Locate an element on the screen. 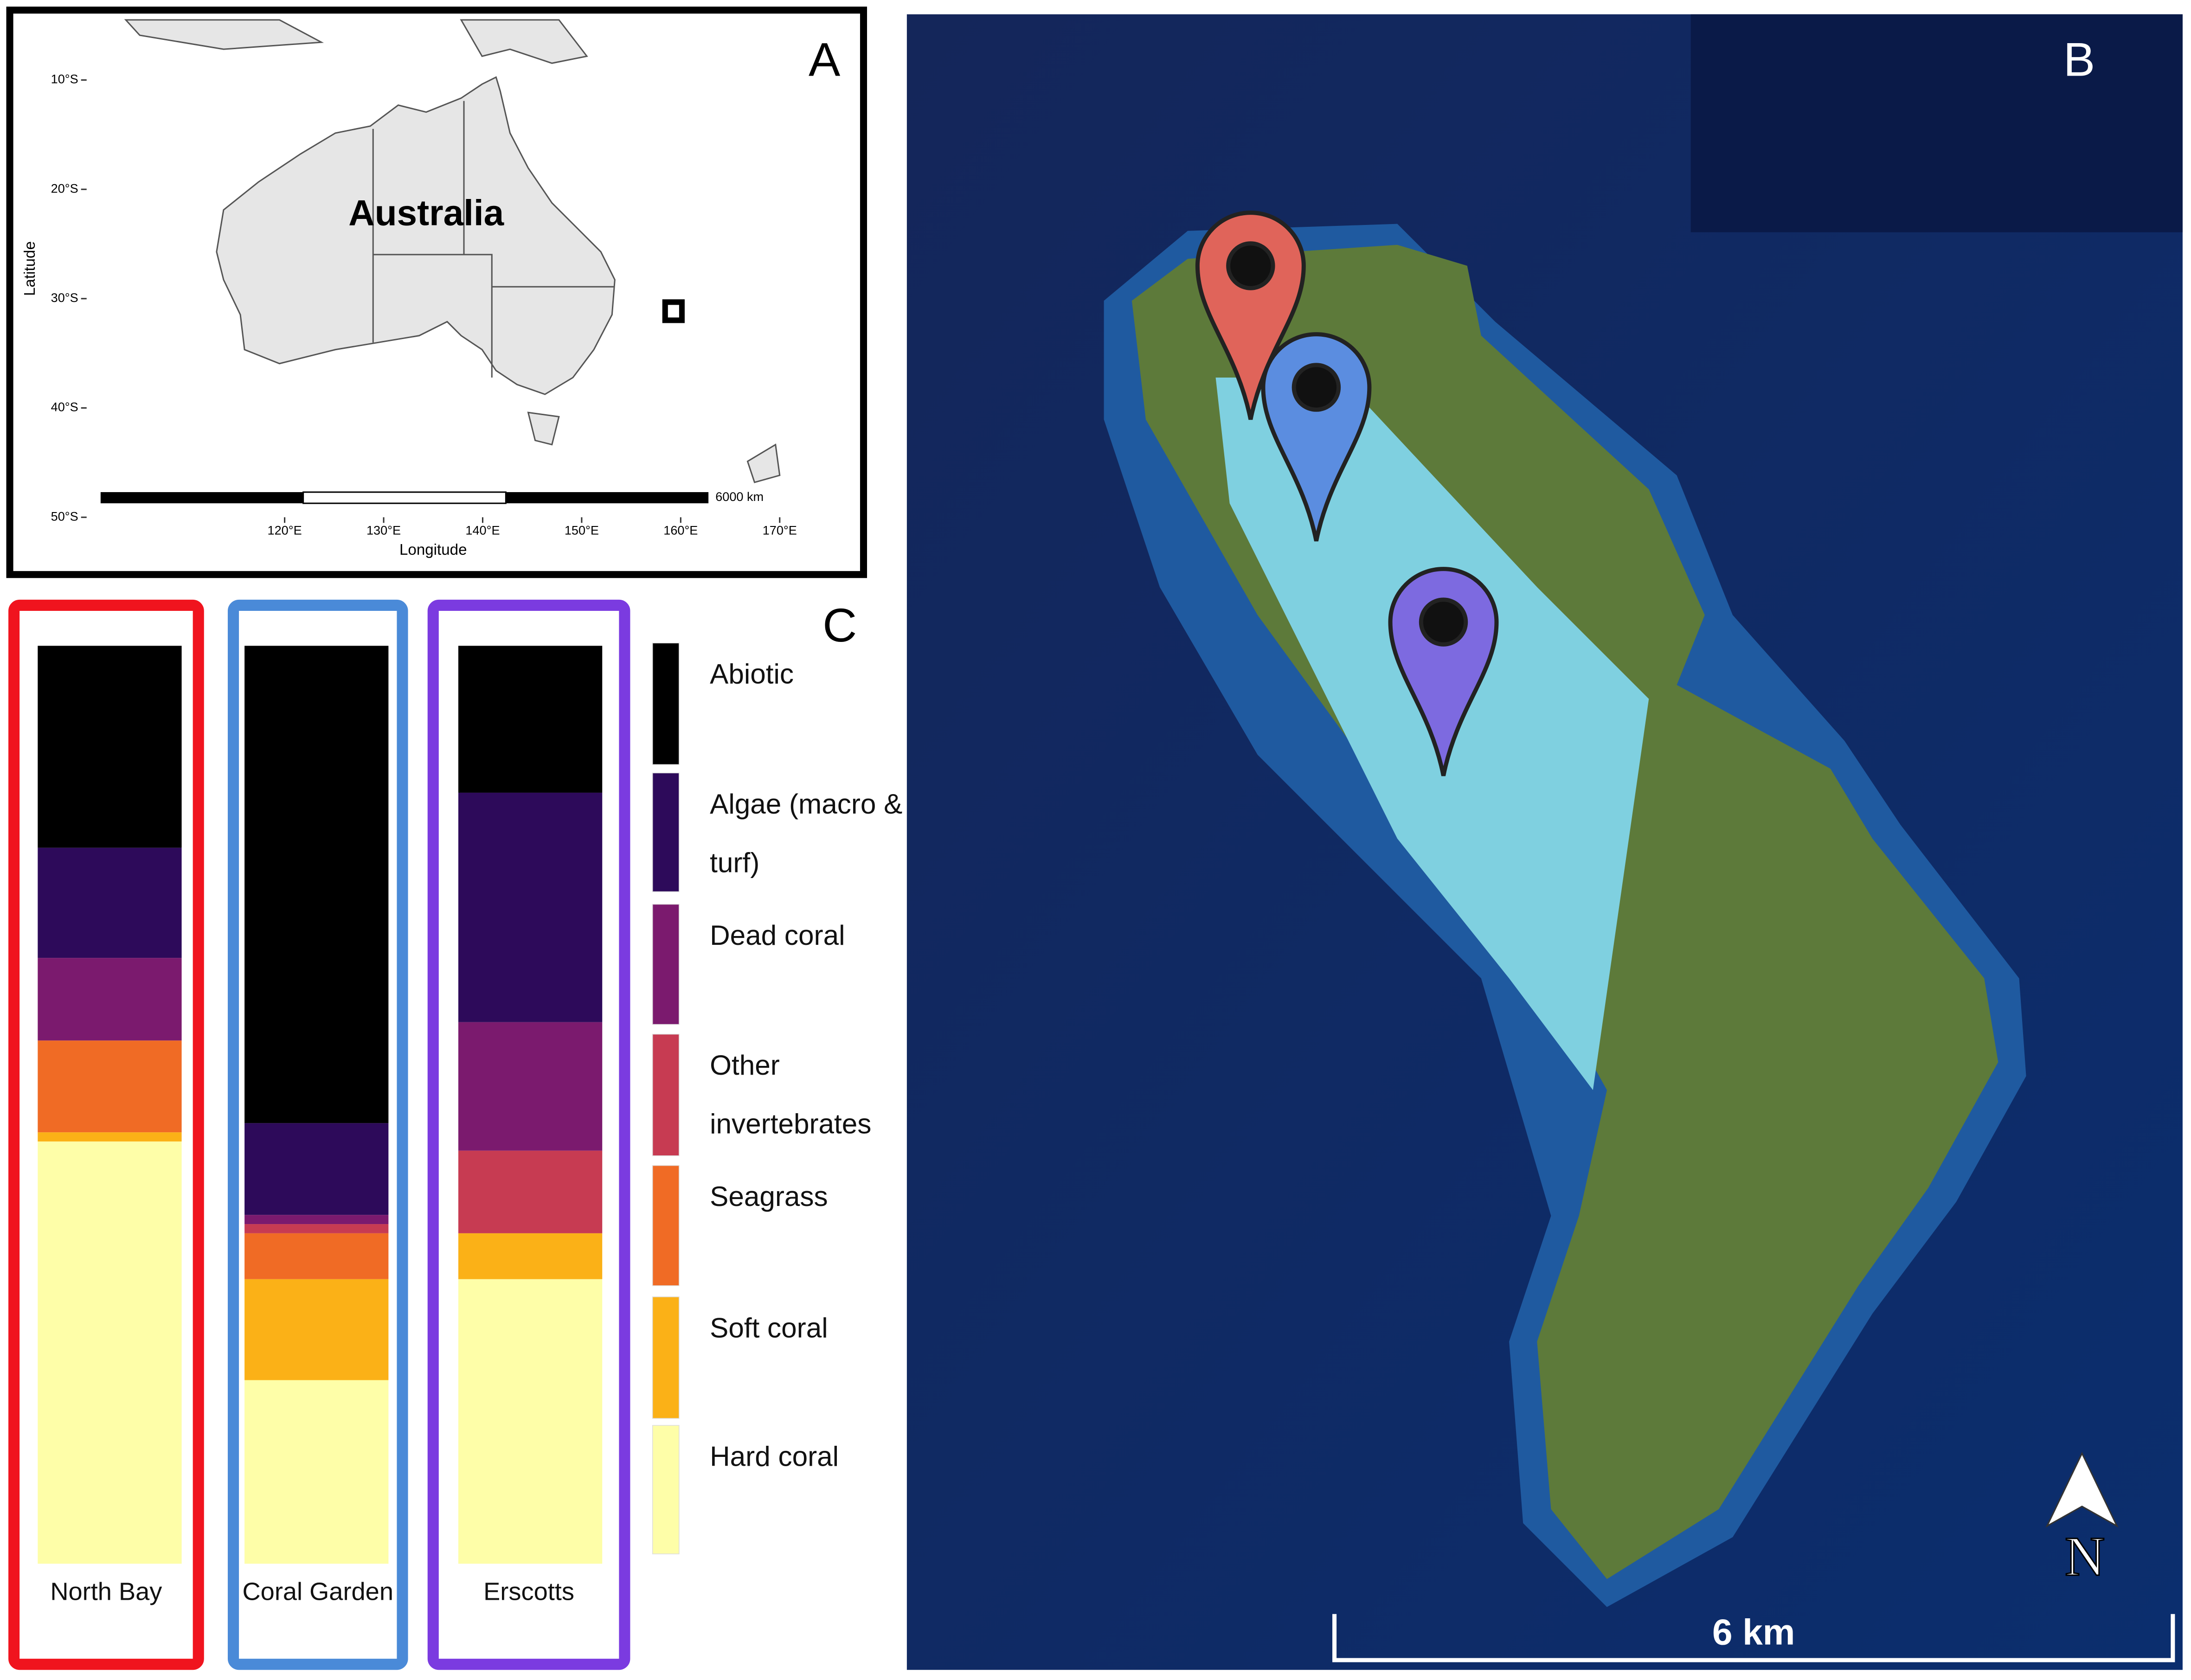  satellite-tile is located at coordinates (1936, 123).